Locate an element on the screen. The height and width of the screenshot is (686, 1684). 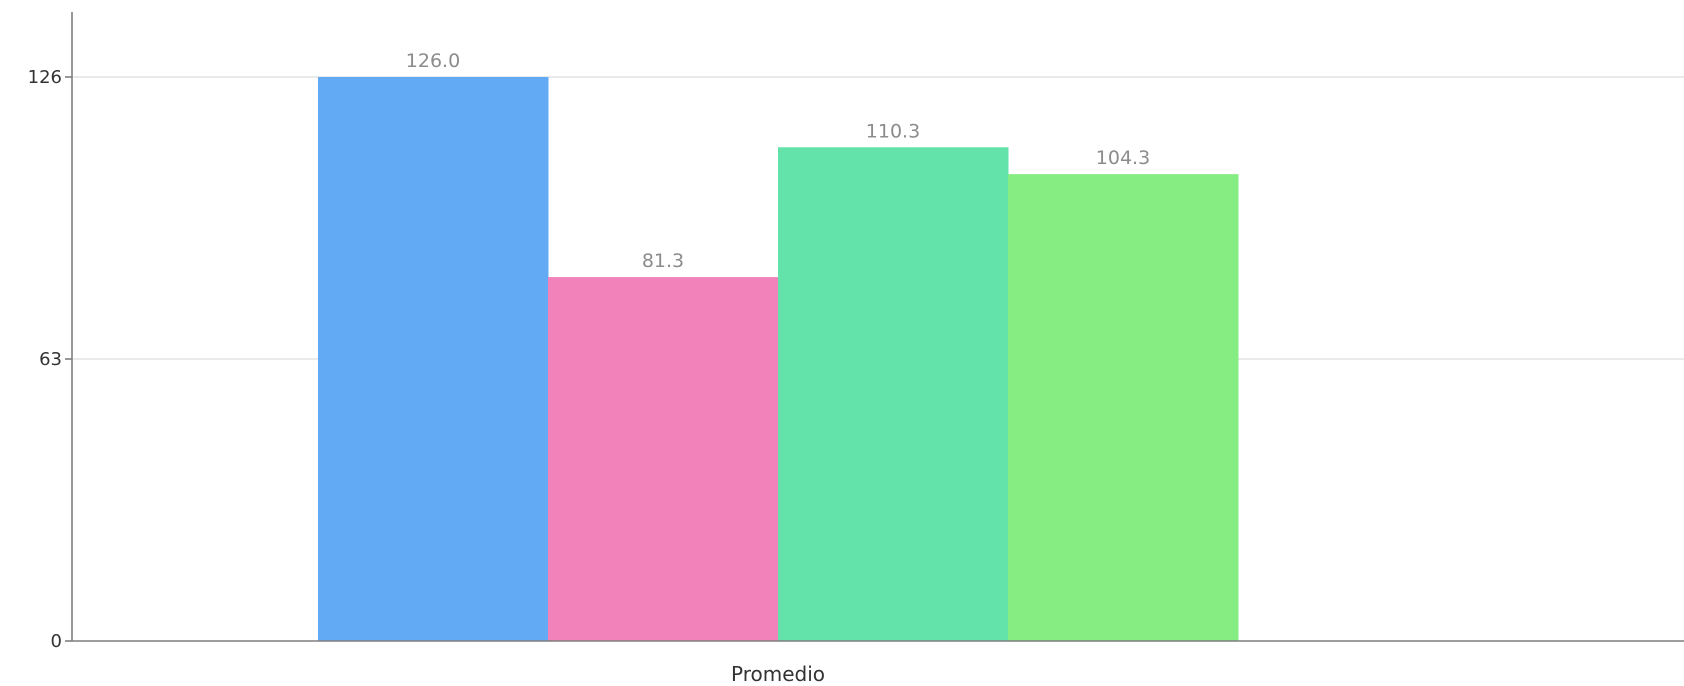
y-tick-label: 63 is located at coordinates (50, 359).